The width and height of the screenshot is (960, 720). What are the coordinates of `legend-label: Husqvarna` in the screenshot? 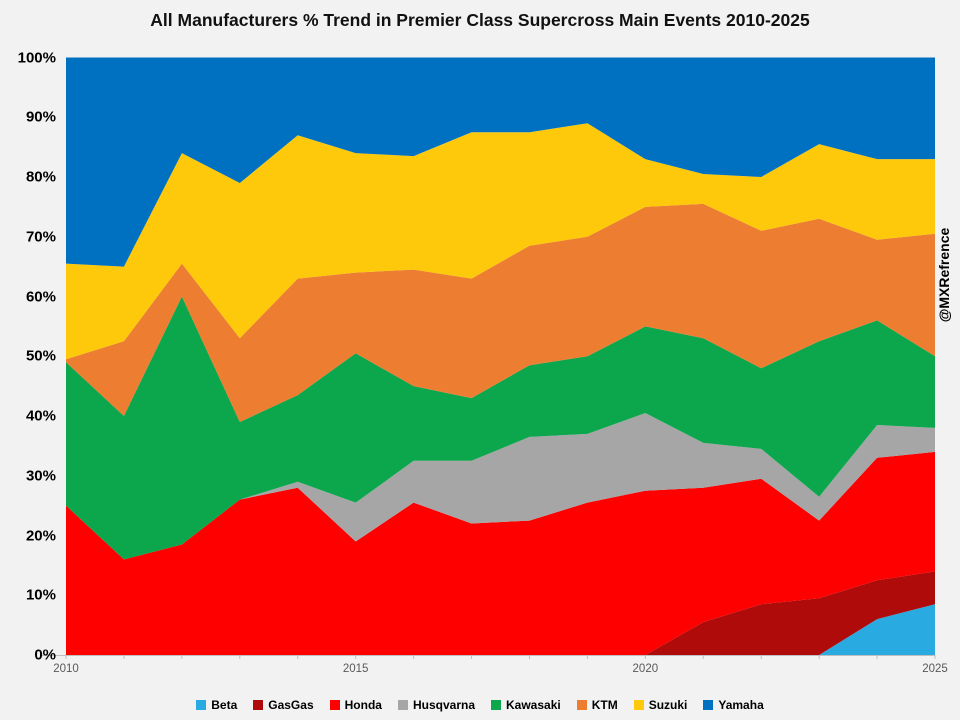 It's located at (443, 705).